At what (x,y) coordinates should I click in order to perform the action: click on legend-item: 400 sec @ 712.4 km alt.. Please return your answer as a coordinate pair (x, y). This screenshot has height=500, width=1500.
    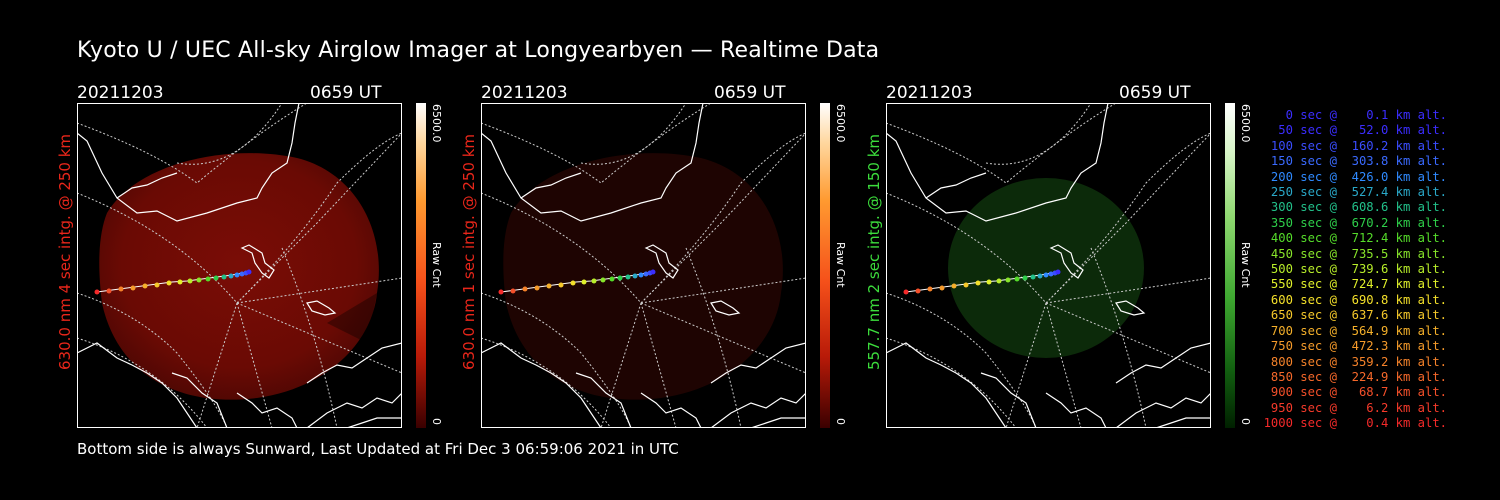
    Looking at the image, I should click on (1355, 238).